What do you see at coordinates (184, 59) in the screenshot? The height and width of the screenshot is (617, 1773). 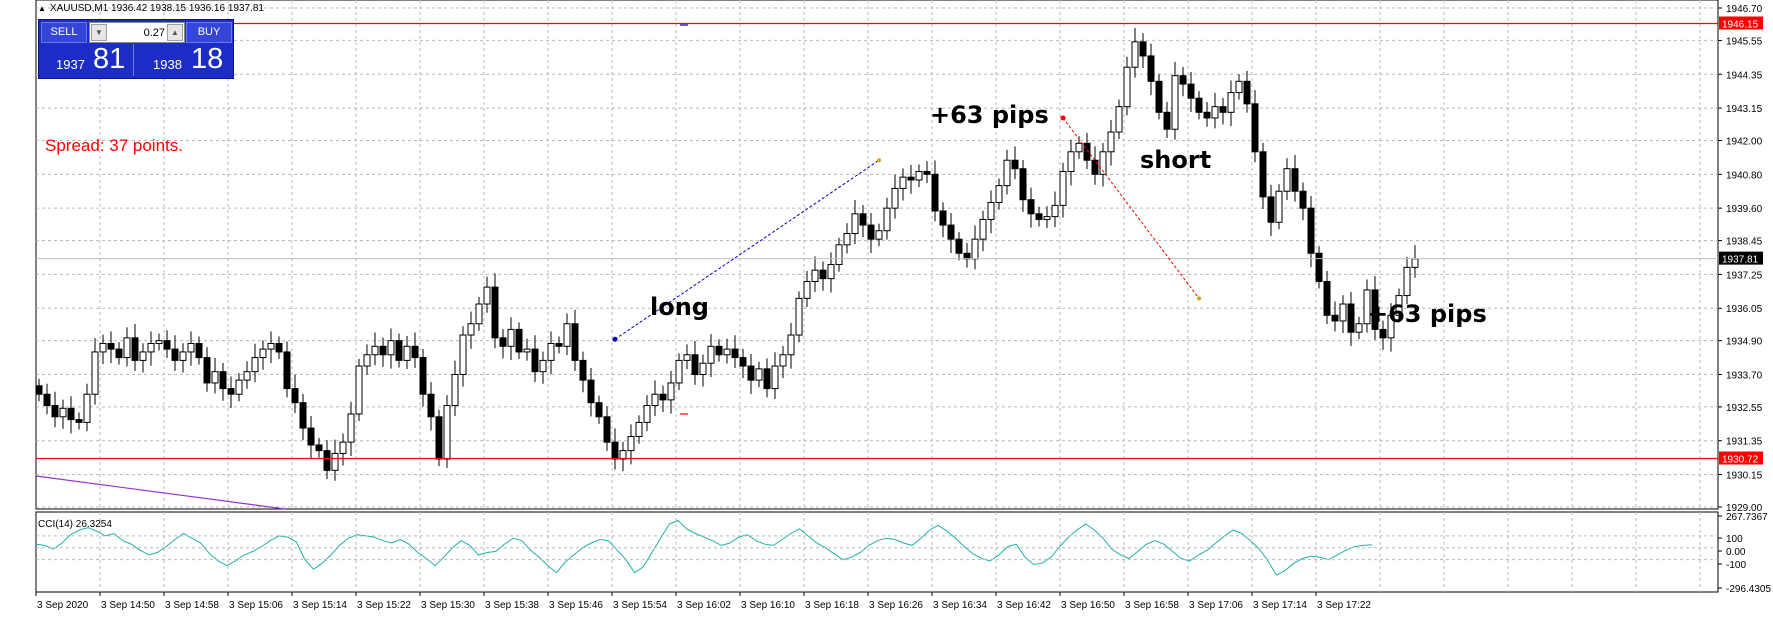 I see `buy-price-display: 1938 18` at bounding box center [184, 59].